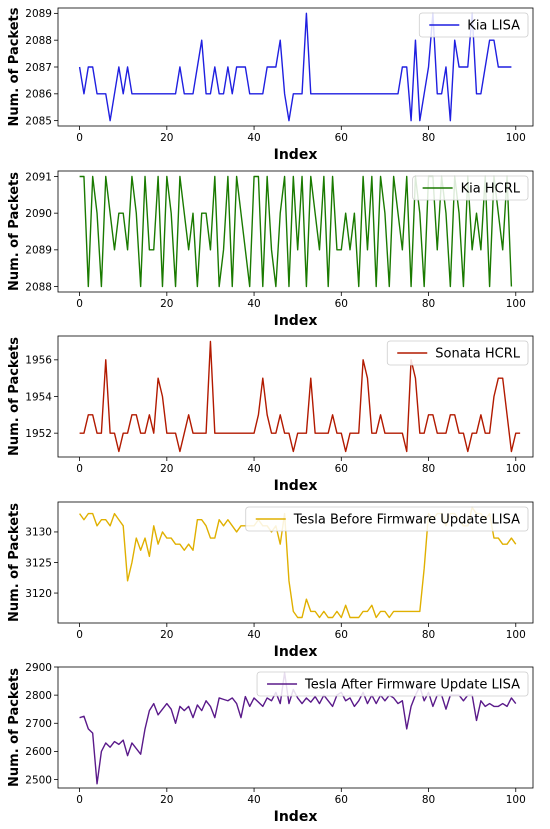  Describe the element at coordinates (38, 668) in the screenshot. I see `y-tick-label: 2900` at that location.